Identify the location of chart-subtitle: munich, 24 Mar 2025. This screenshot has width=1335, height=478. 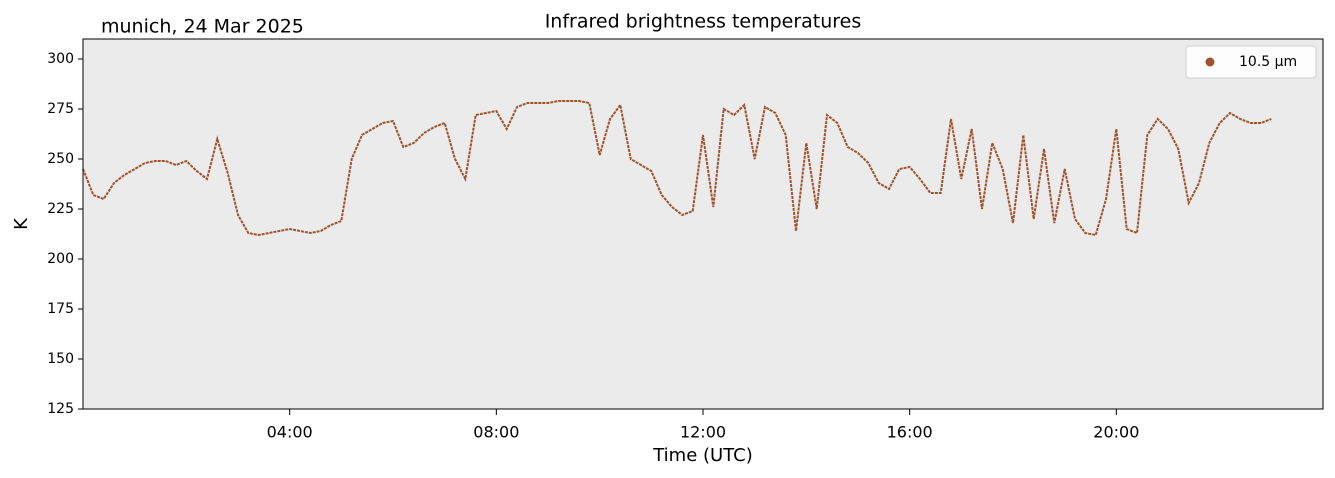
(202, 27).